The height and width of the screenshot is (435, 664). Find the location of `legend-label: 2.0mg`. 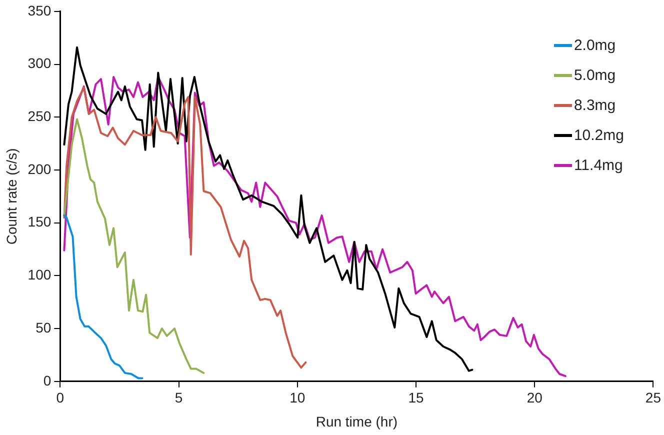

legend-label: 2.0mg is located at coordinates (595, 45).